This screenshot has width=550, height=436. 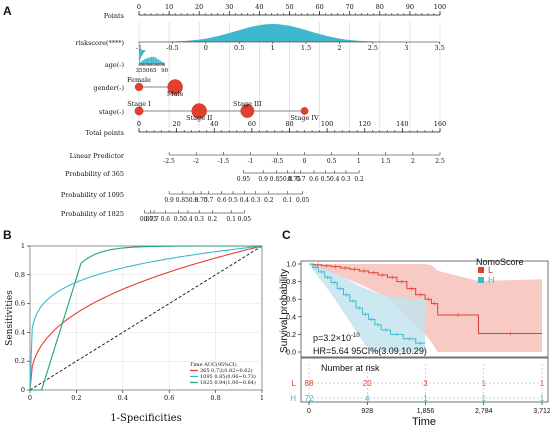 What do you see at coordinates (367, 398) in the screenshot?
I see `risk-table-count: 4` at bounding box center [367, 398].